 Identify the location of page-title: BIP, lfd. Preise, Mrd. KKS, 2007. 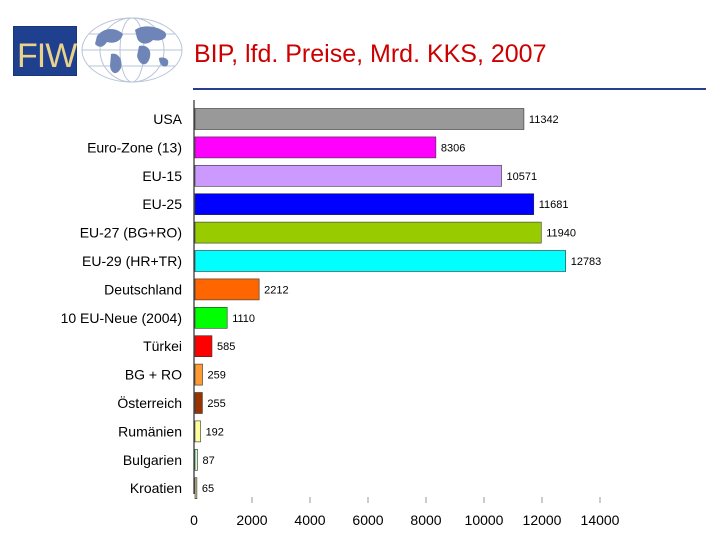
(370, 54).